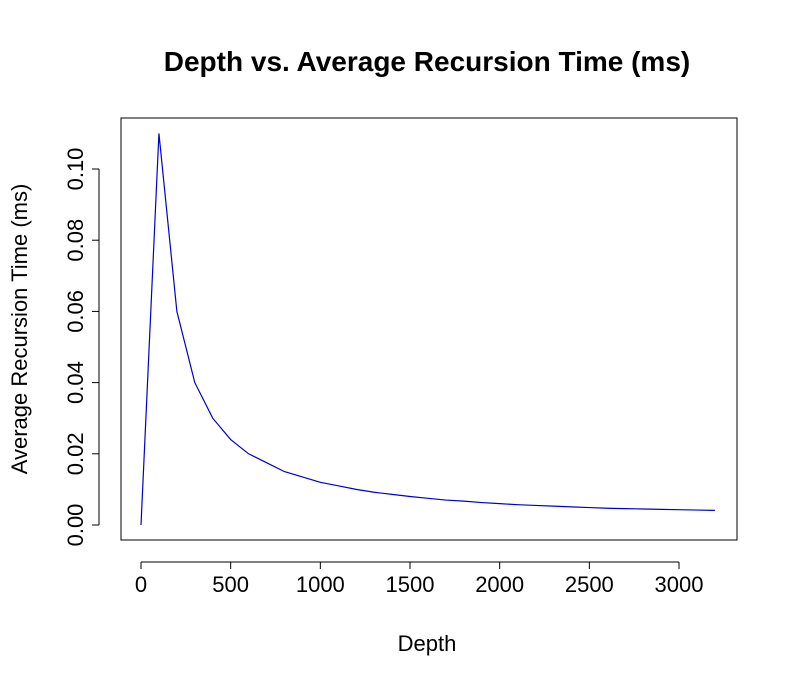 The height and width of the screenshot is (688, 798). Describe the element at coordinates (679, 584) in the screenshot. I see `x-tick-label: 3000` at that location.